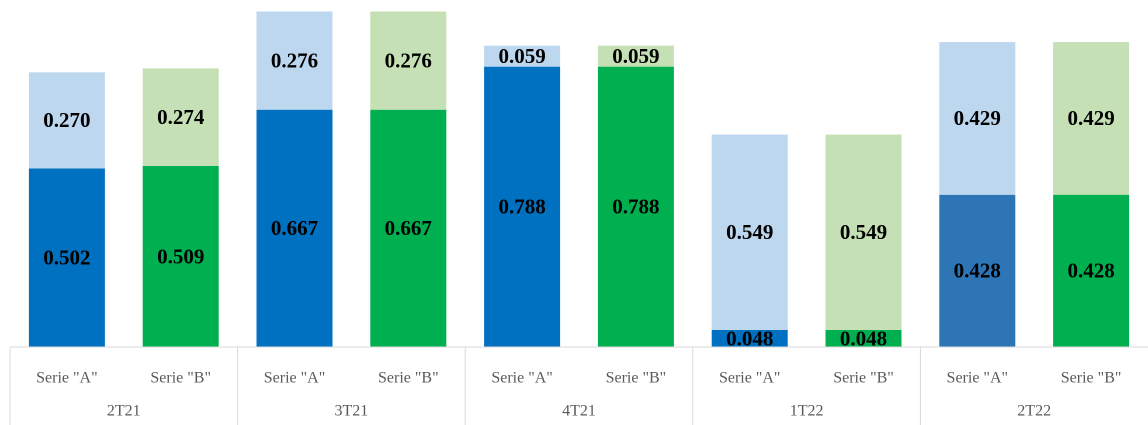 This screenshot has width=1148, height=425. Describe the element at coordinates (807, 411) in the screenshot. I see `group-label: 1T22` at that location.